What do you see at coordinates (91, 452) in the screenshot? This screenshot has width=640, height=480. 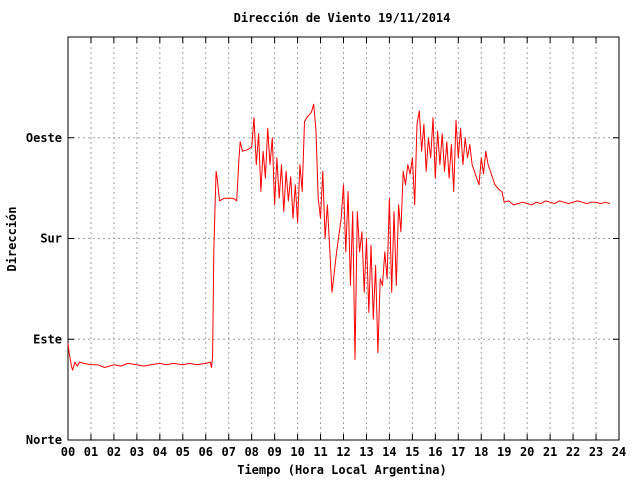 I see `x-tick-label: 01` at bounding box center [91, 452].